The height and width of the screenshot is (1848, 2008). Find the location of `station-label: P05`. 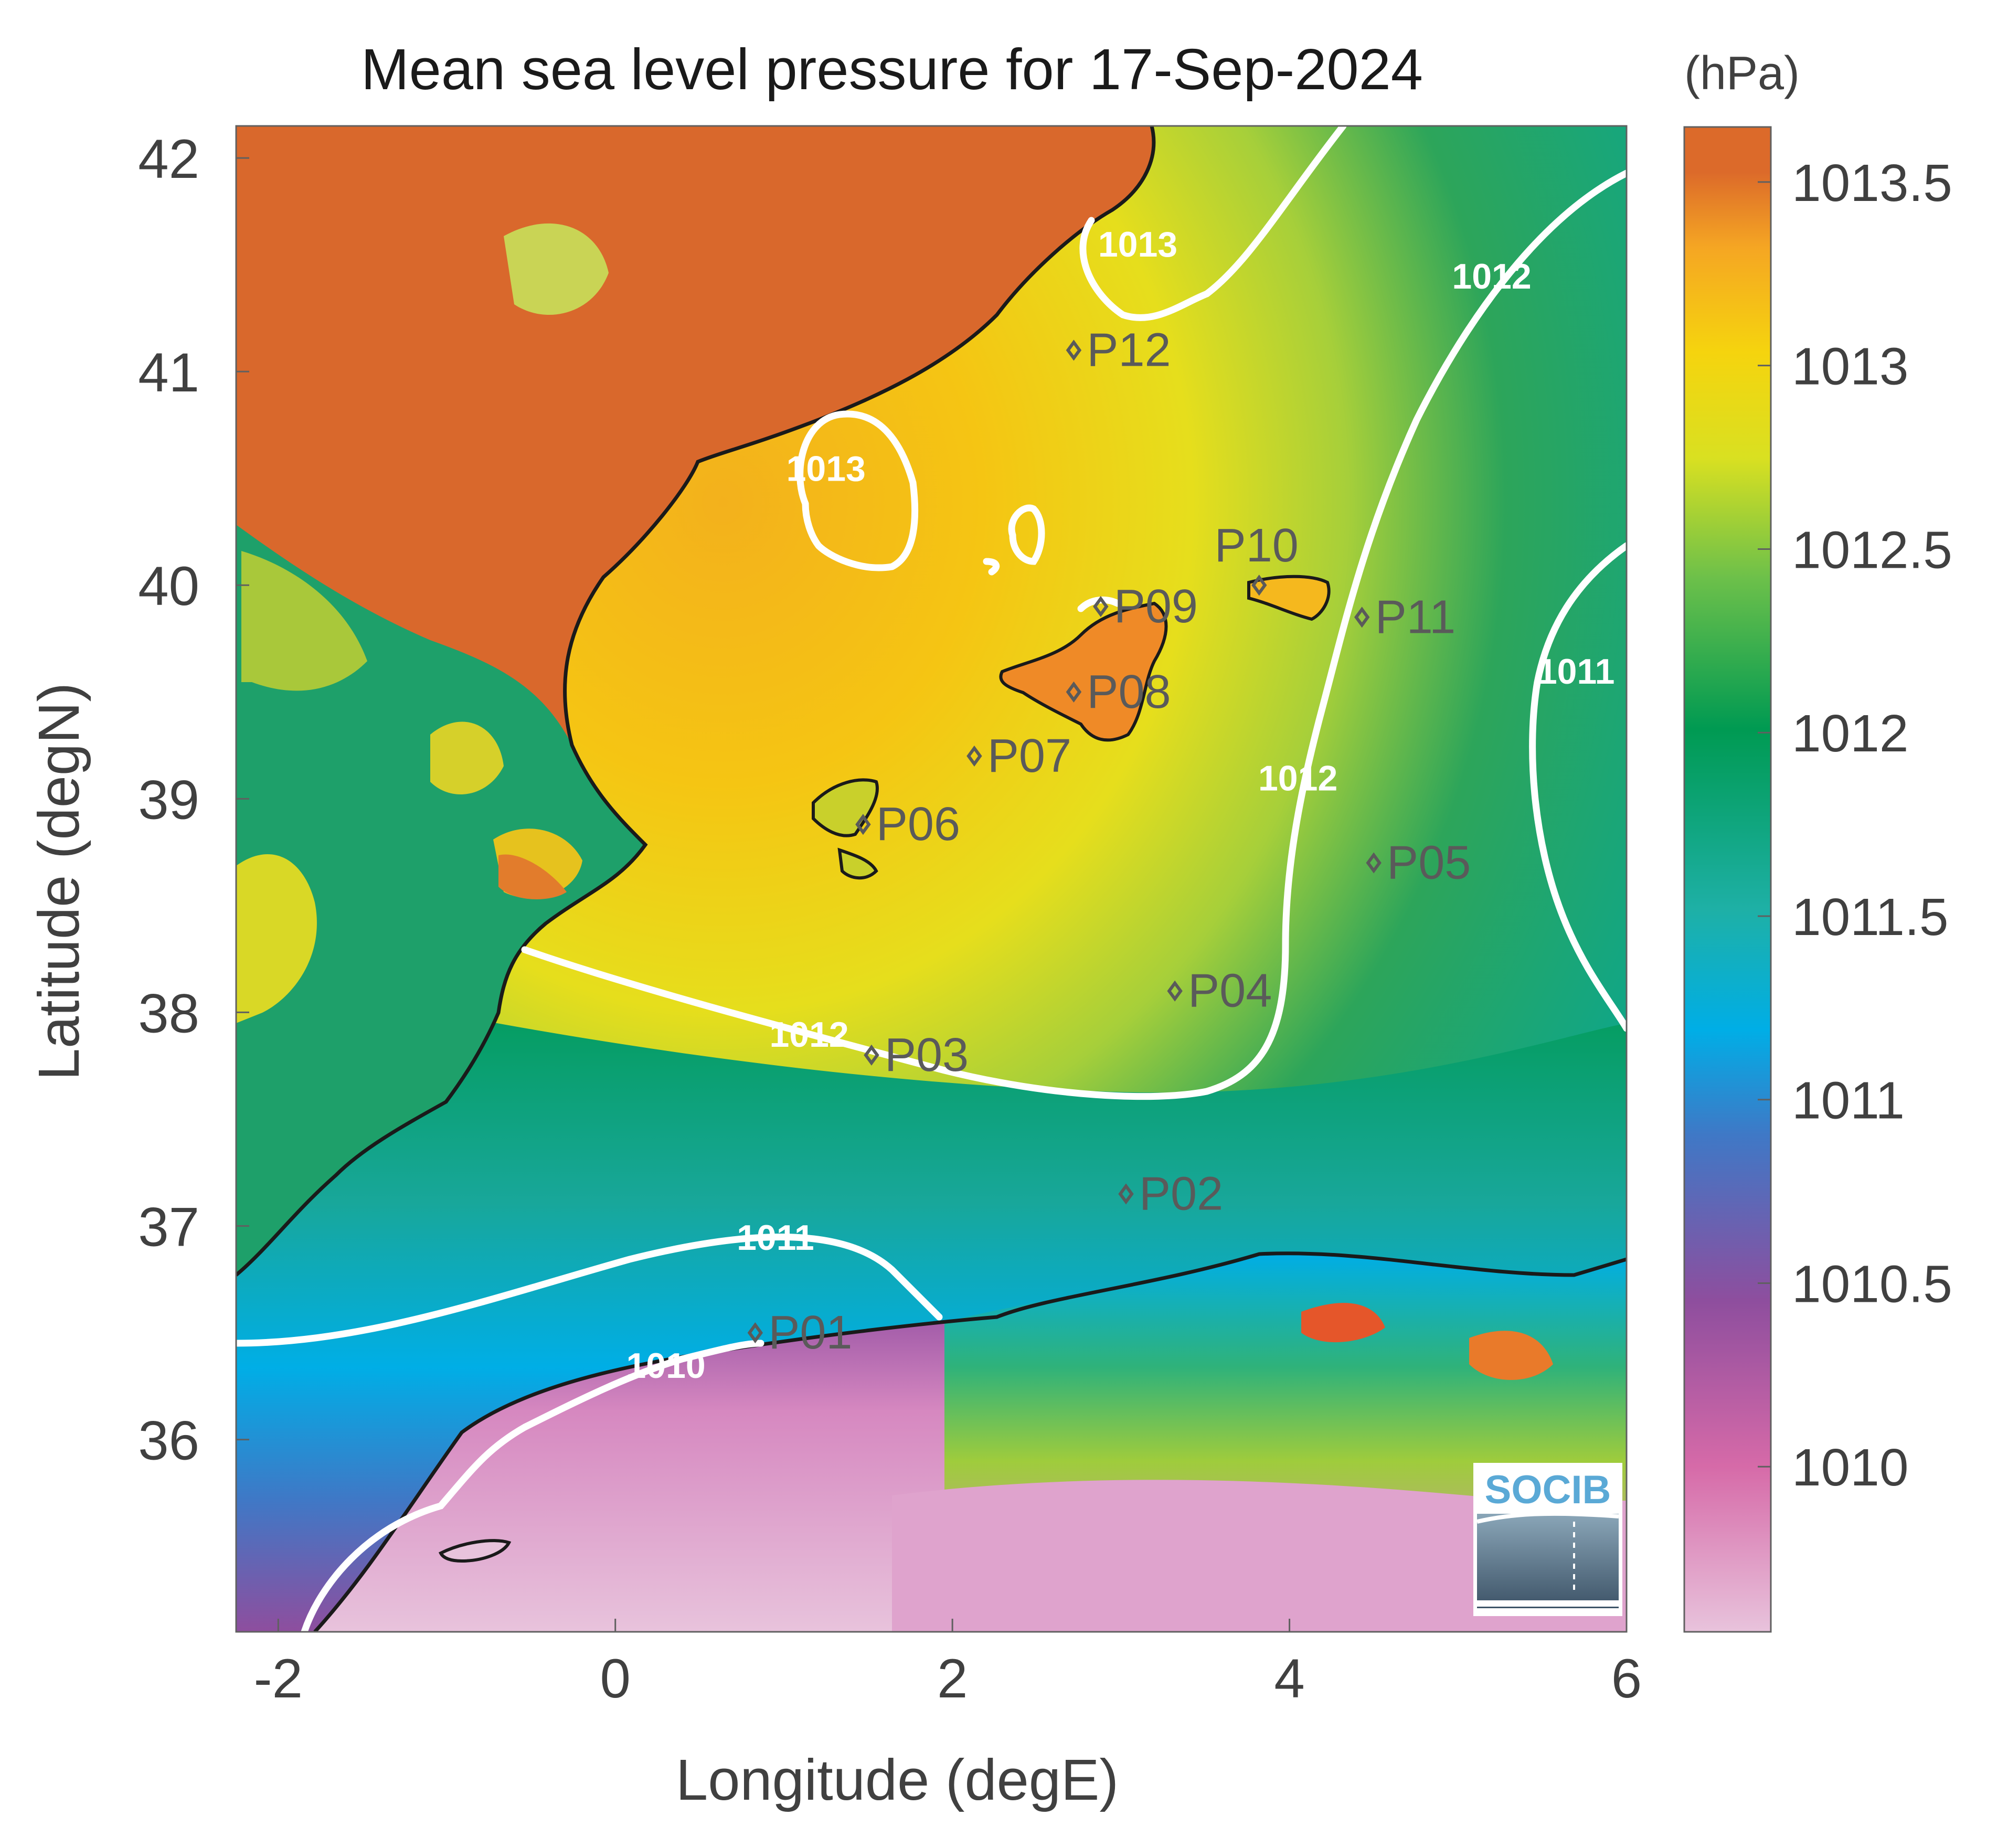

station-label: P05 is located at coordinates (1429, 862).